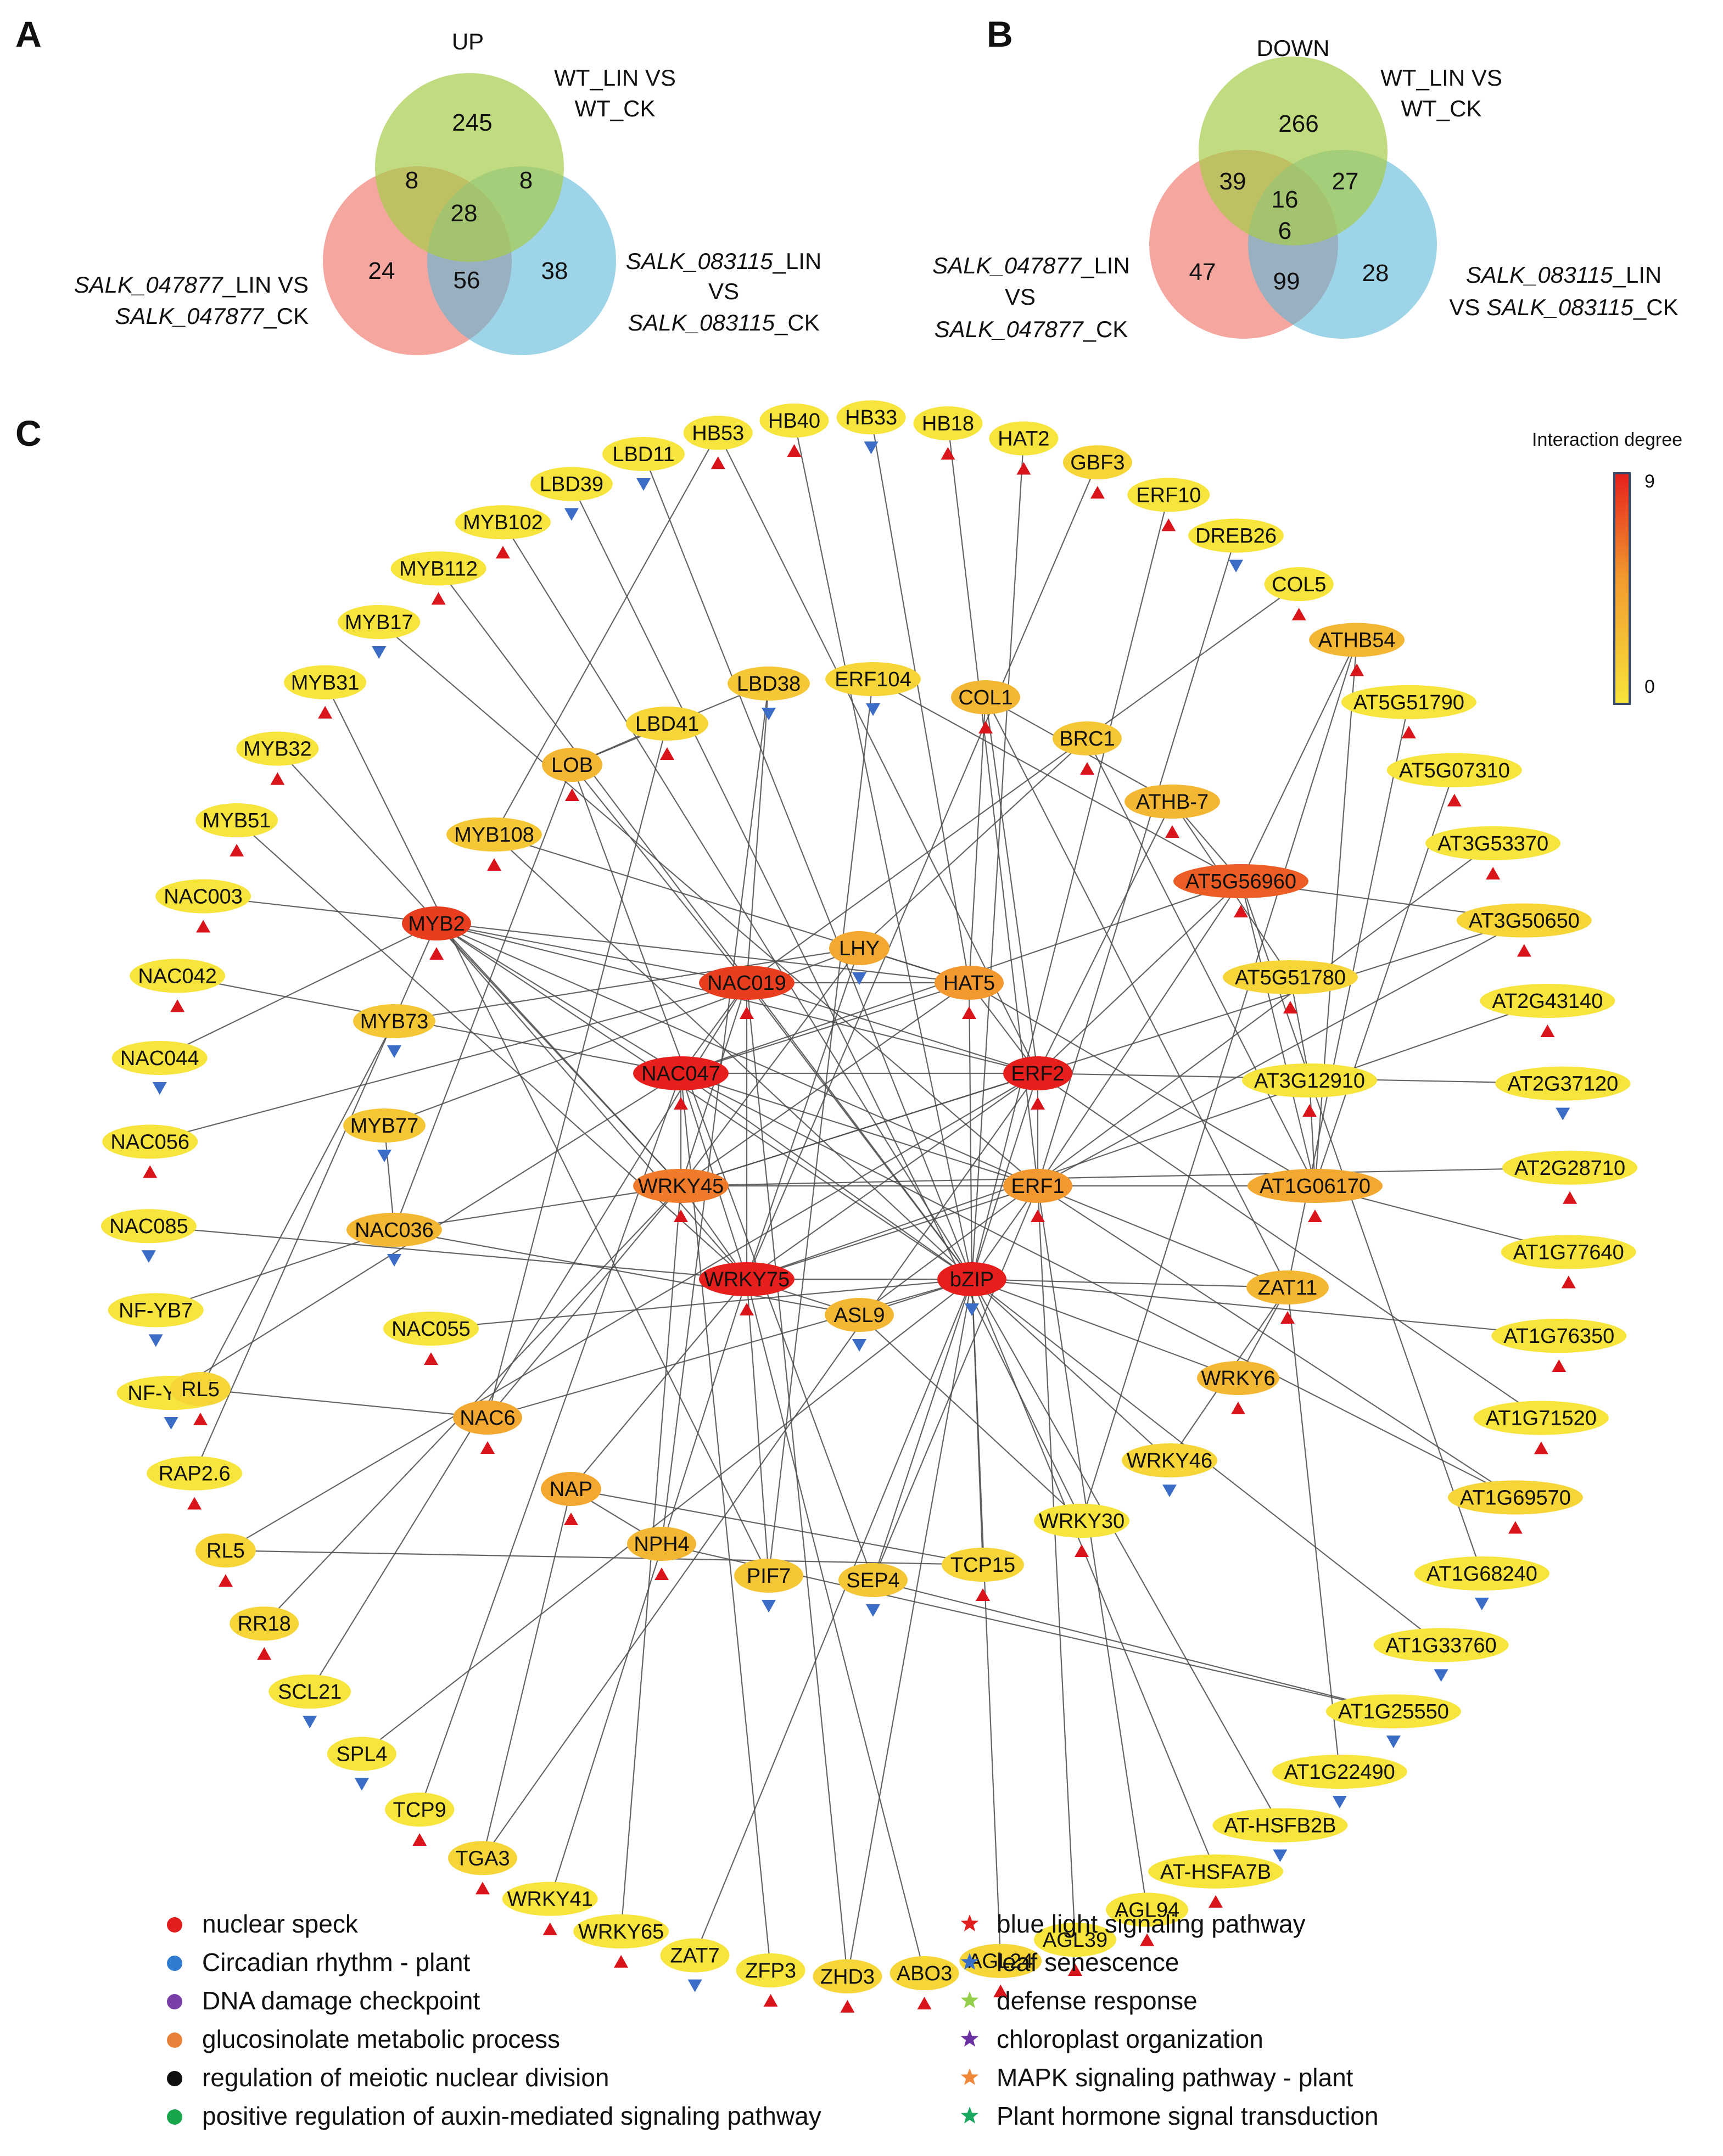  Describe the element at coordinates (178, 986) in the screenshot. I see `node-nac042: NAC042` at that location.